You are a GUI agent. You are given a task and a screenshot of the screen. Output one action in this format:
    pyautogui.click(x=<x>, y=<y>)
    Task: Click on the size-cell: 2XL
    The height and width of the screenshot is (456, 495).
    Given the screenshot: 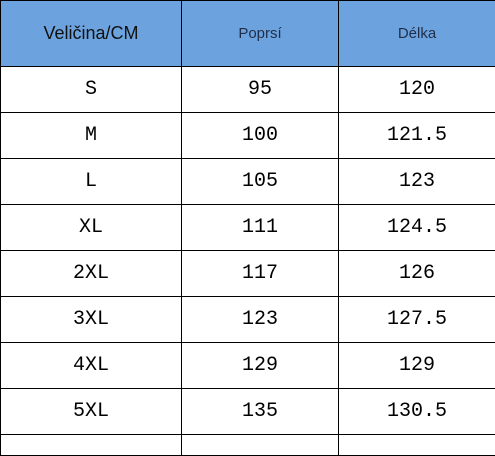 What is the action you would take?
    pyautogui.click(x=91, y=274)
    